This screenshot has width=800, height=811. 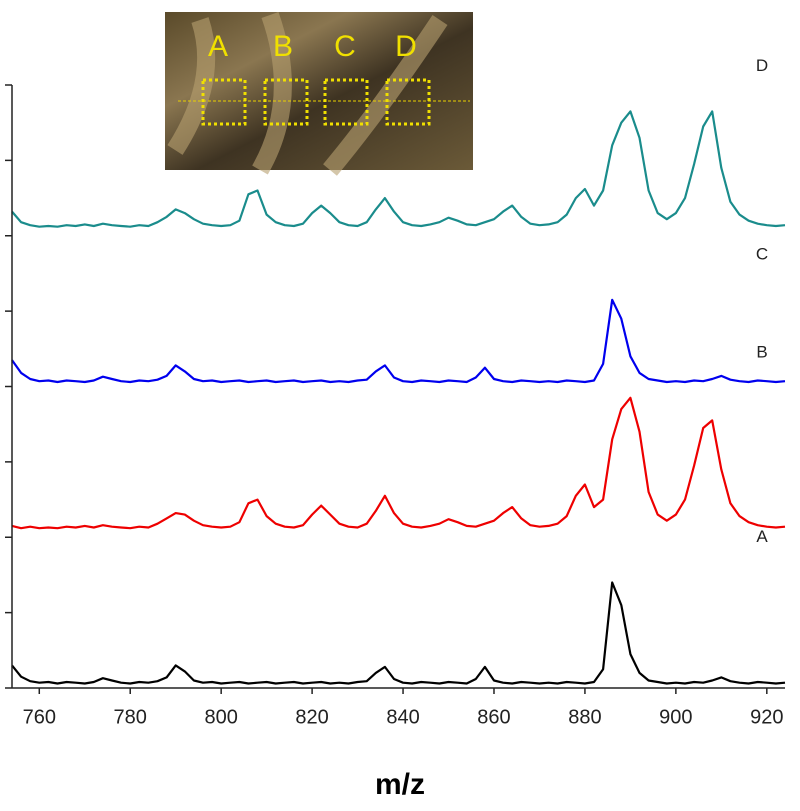 What do you see at coordinates (766, 717) in the screenshot?
I see `x-tick-label: 920` at bounding box center [766, 717].